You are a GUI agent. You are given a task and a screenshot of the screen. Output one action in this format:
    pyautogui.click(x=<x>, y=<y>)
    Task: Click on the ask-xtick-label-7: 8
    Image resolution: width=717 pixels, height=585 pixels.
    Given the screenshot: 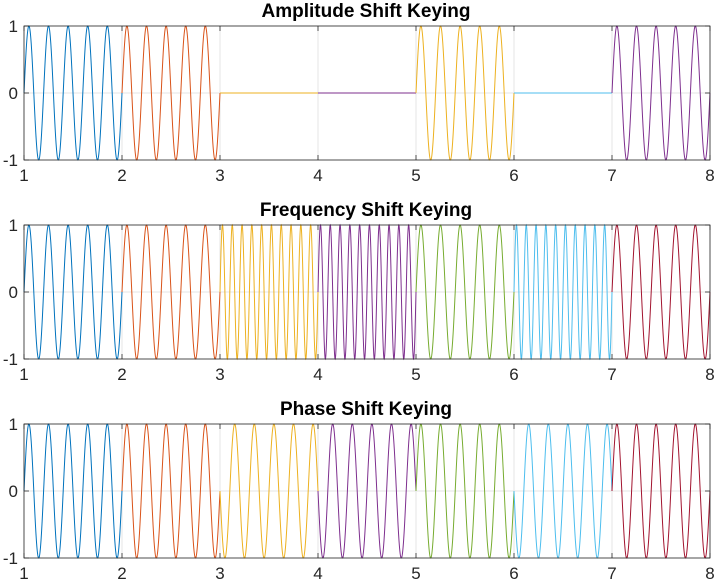 What is the action you would take?
    pyautogui.click(x=709, y=175)
    